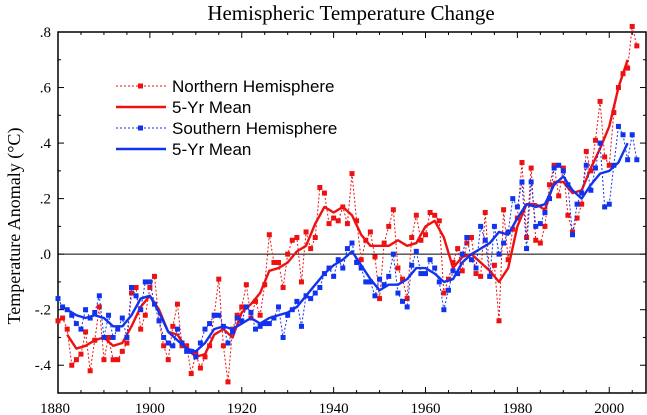 The height and width of the screenshot is (415, 647). Describe the element at coordinates (253, 86) in the screenshot. I see `legend-label: Northern Hemisphere` at that location.